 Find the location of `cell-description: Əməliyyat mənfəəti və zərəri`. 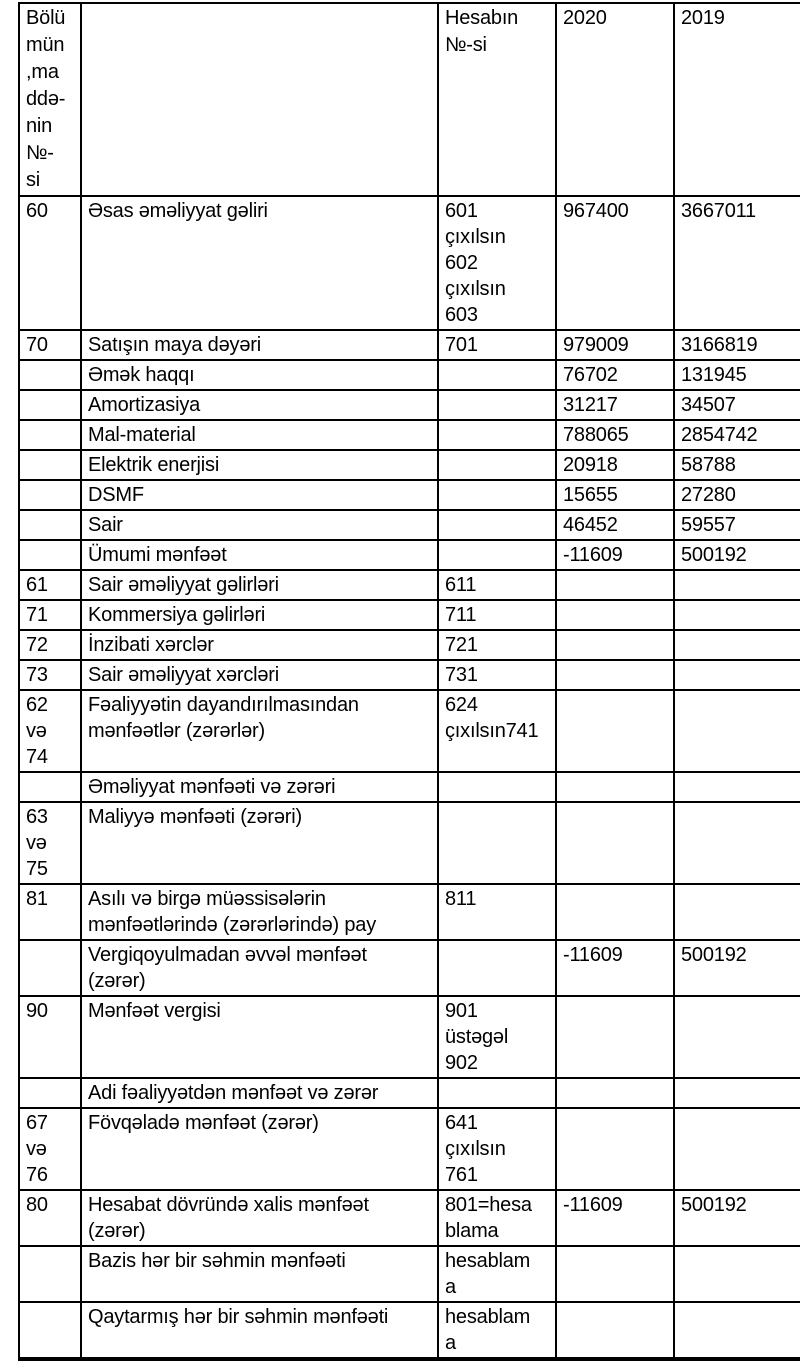

cell-description: Əməliyyat mənfəəti və zərəri is located at coordinates (259, 787).